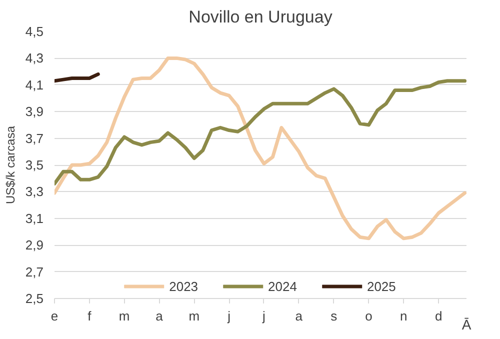 This screenshot has width=500, height=339. What do you see at coordinates (77, 77) in the screenshot?
I see `line-series` at bounding box center [77, 77].